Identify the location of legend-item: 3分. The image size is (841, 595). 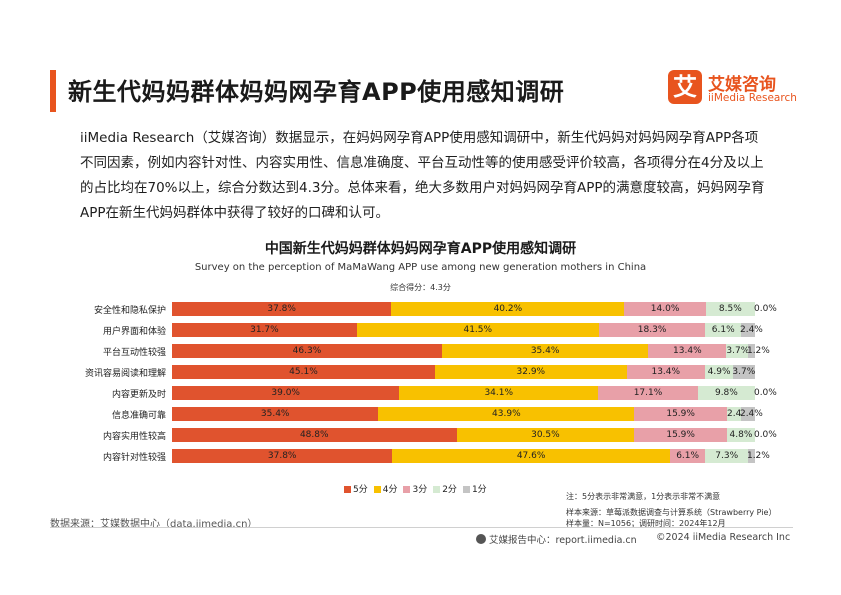
(415, 488).